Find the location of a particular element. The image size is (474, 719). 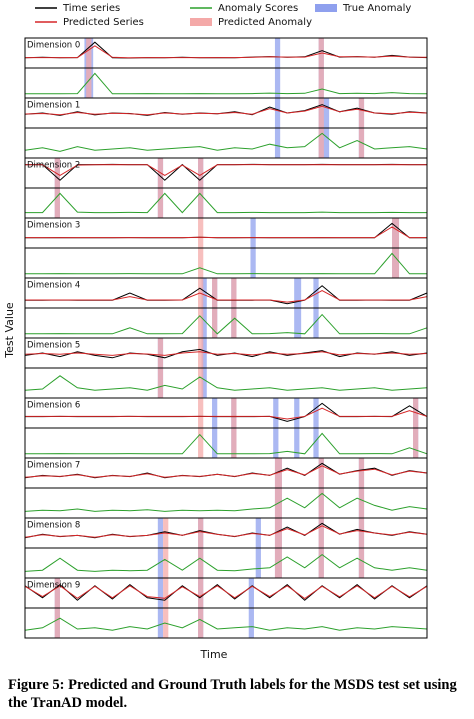

panel-title: Dimension 2 is located at coordinates (53, 166).